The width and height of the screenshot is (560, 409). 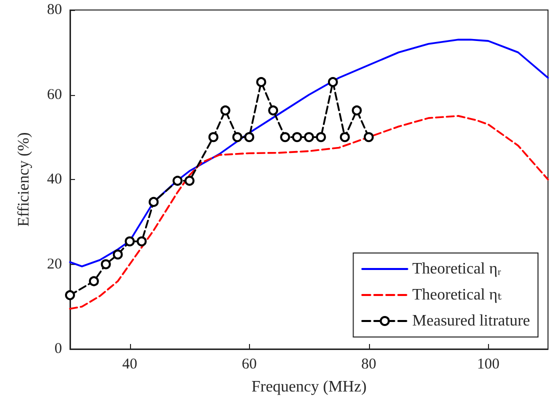 What do you see at coordinates (488, 364) in the screenshot?
I see `x-tick-label: 100` at bounding box center [488, 364].